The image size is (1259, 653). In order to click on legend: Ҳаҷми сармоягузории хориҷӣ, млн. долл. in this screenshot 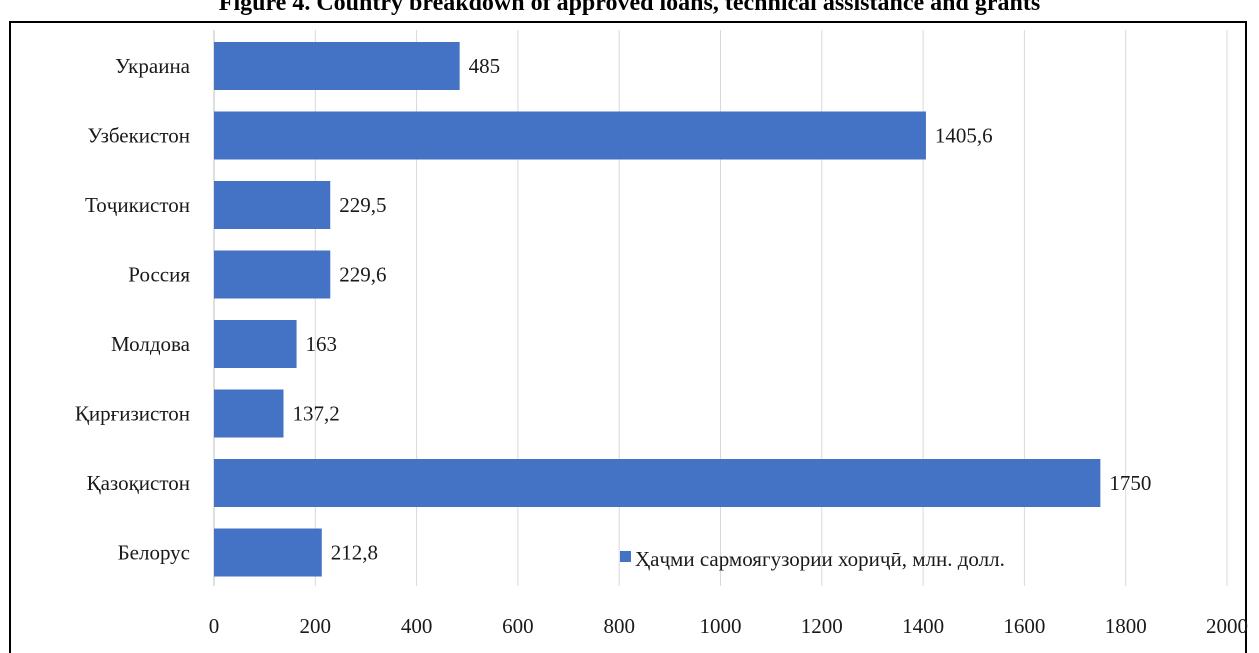, I will do `click(812, 559)`.